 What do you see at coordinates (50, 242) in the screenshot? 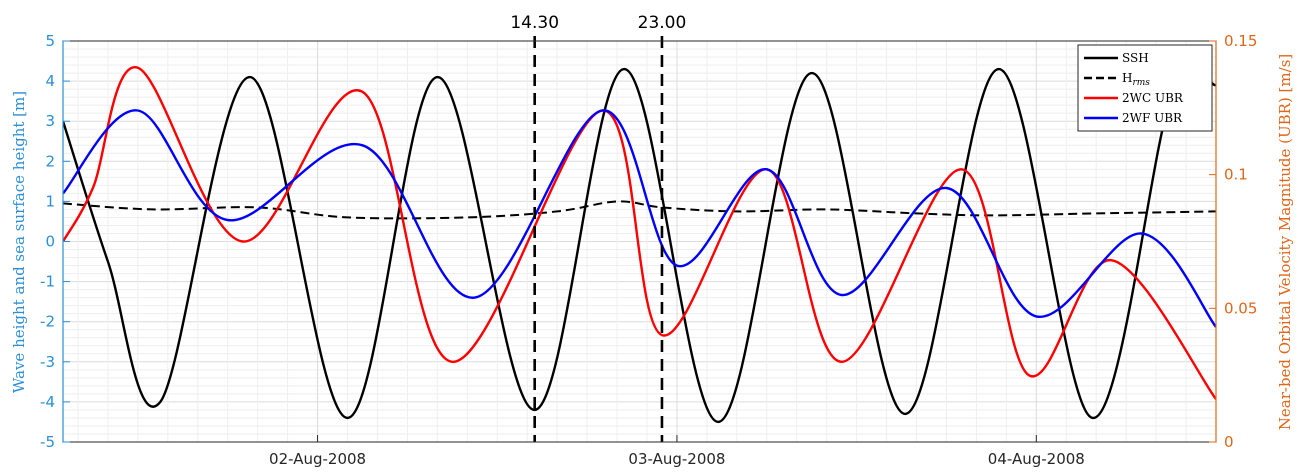
I see `left-tick-label: 0` at bounding box center [50, 242].